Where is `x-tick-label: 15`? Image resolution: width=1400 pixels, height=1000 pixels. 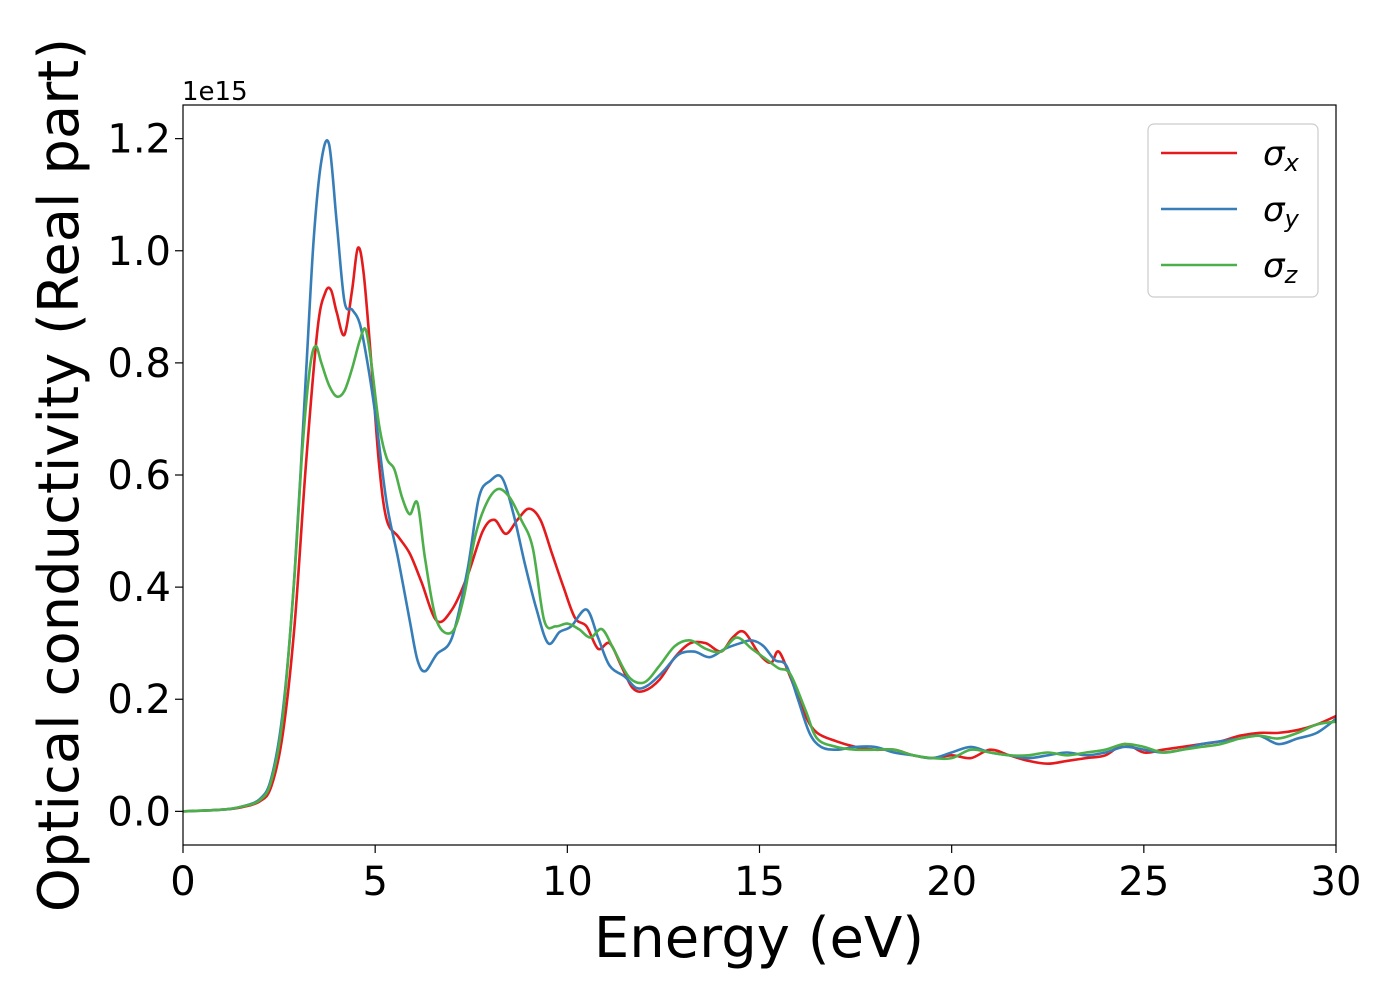 x-tick-label: 15 is located at coordinates (759, 882).